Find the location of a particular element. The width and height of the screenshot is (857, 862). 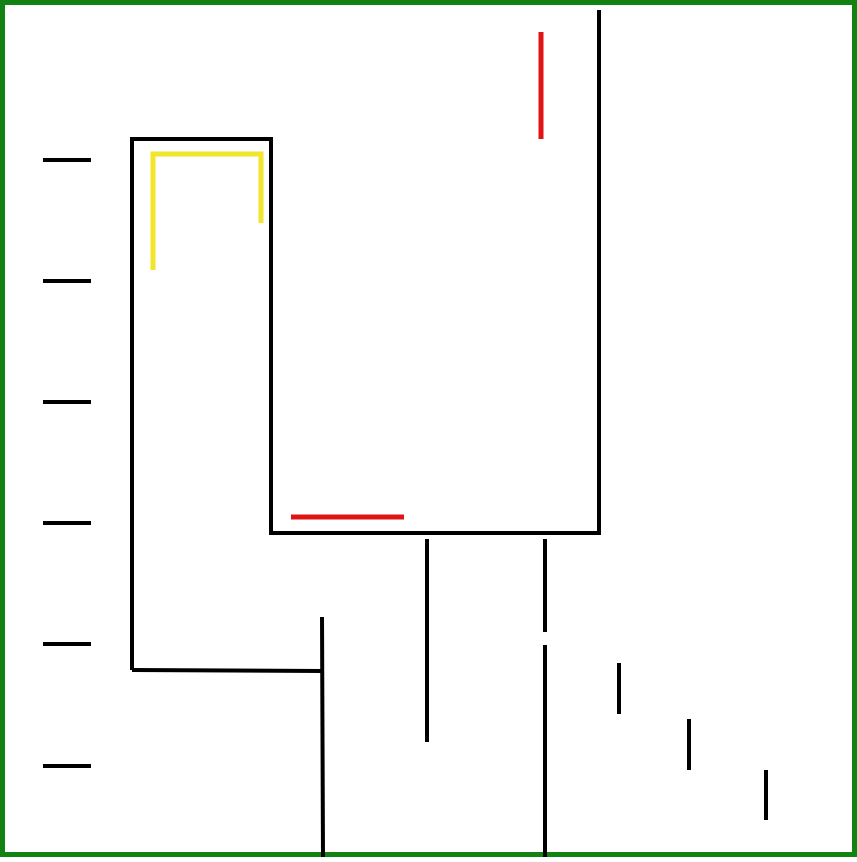

lower-connector-line is located at coordinates (227, 670).